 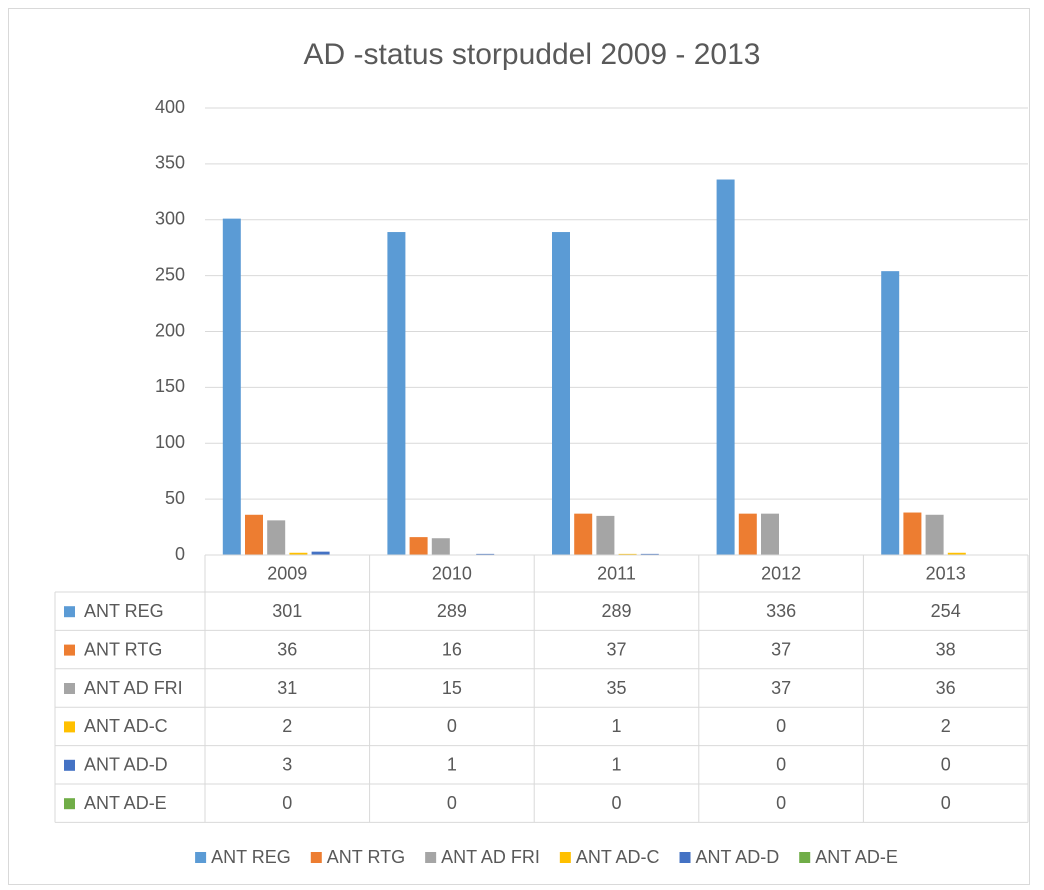 I want to click on legend-label: ANT AD-E, so click(x=856, y=857).